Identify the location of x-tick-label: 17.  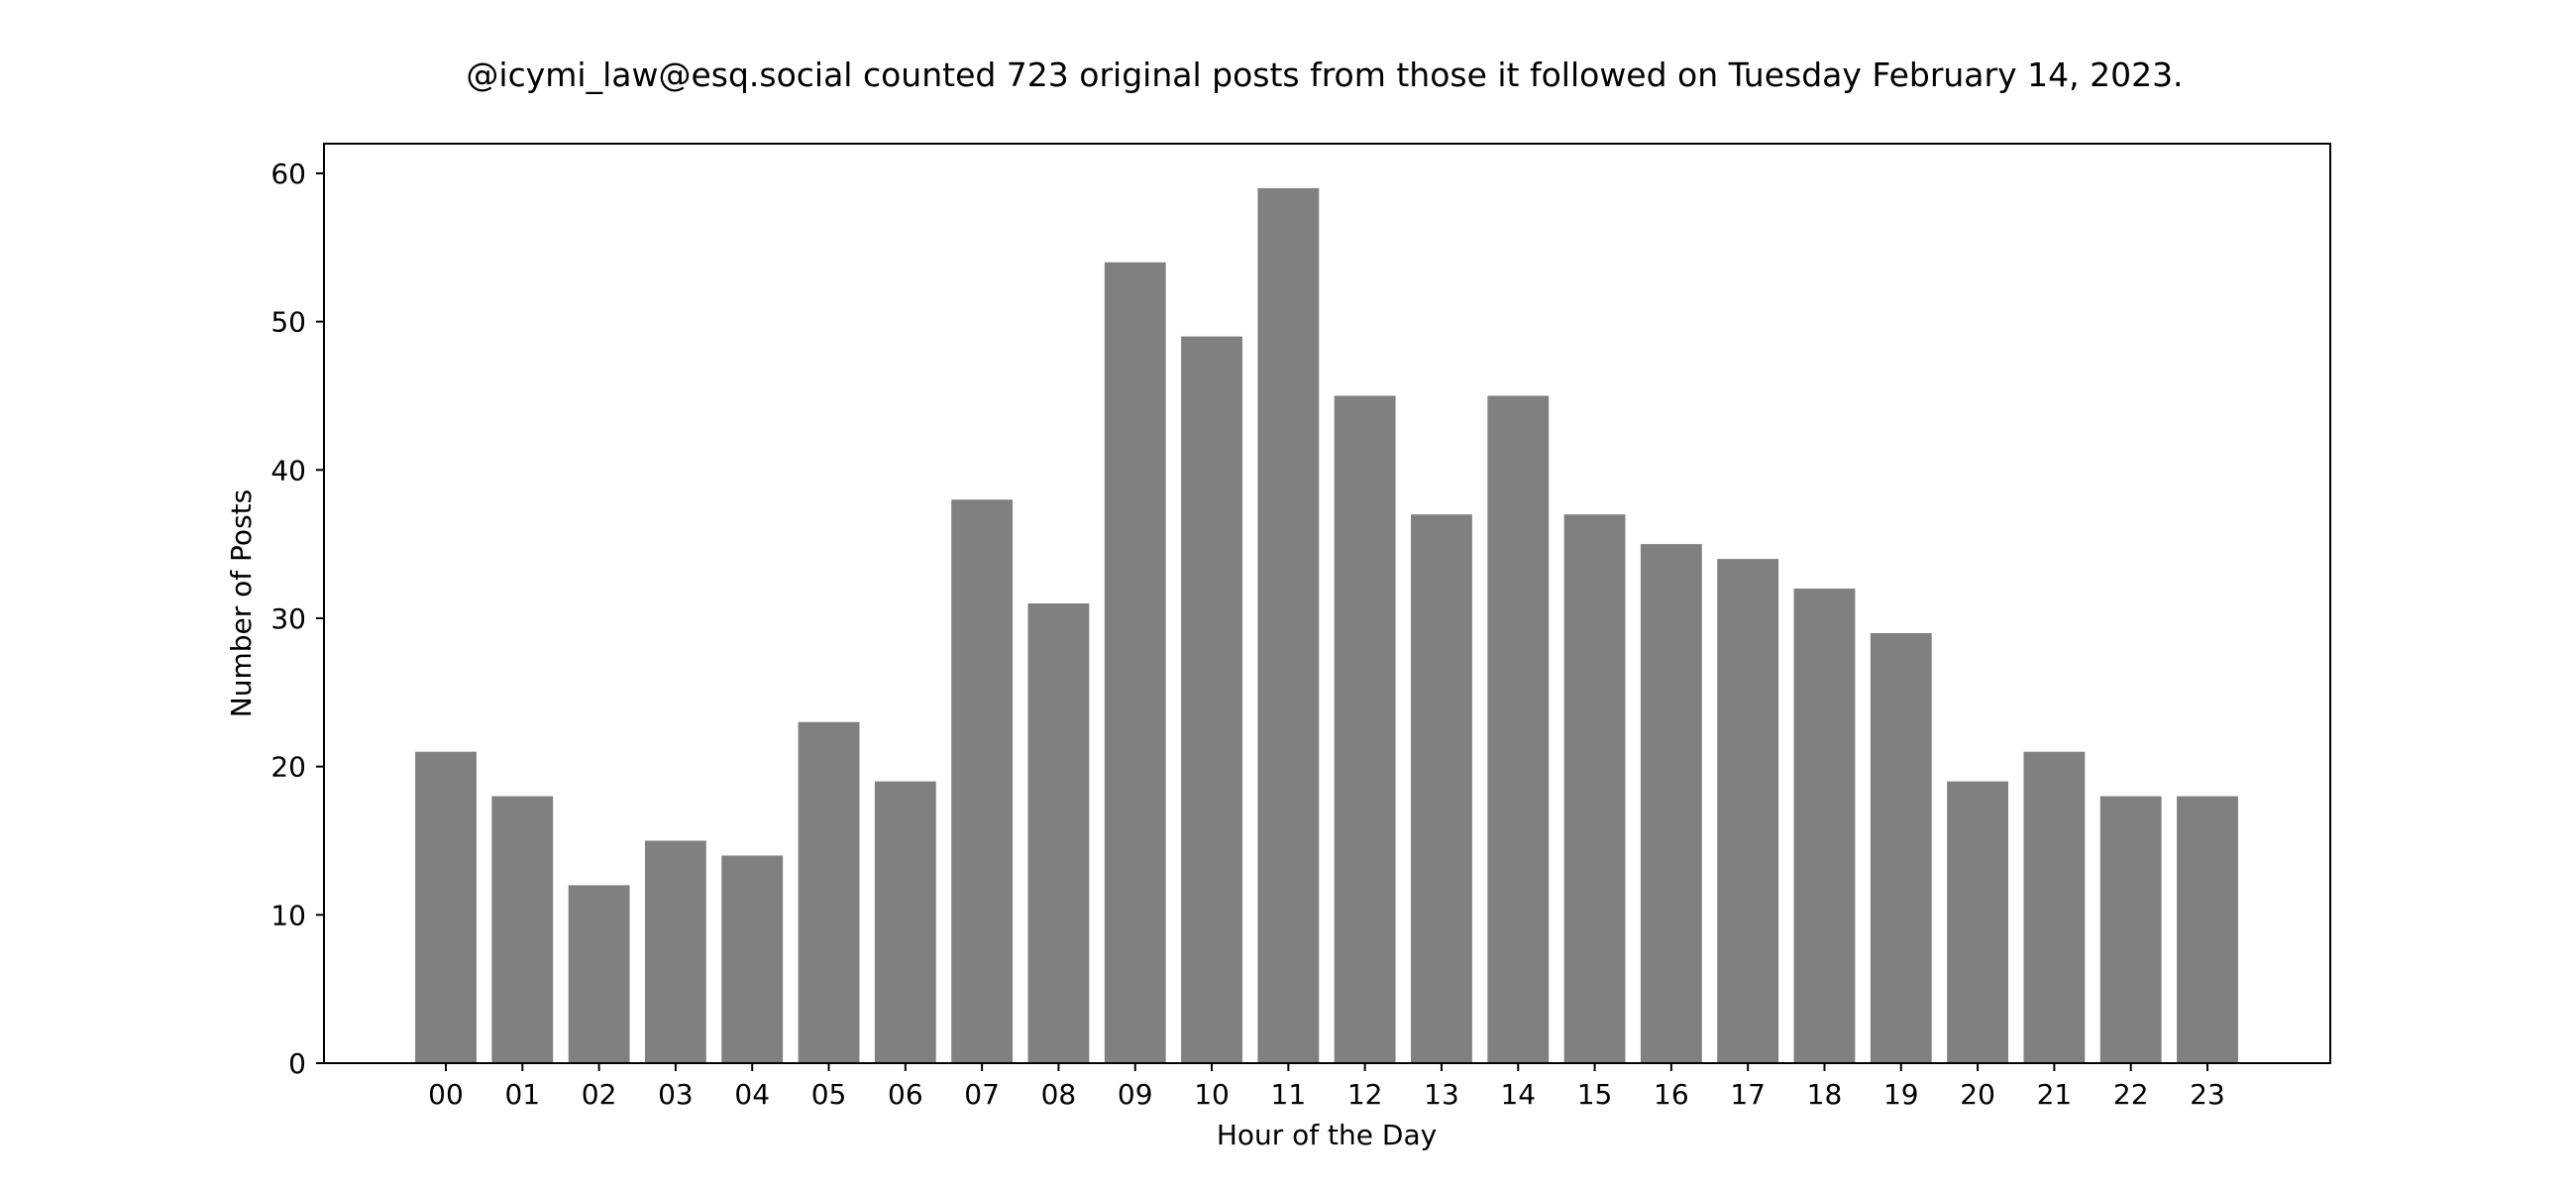
(1748, 1094).